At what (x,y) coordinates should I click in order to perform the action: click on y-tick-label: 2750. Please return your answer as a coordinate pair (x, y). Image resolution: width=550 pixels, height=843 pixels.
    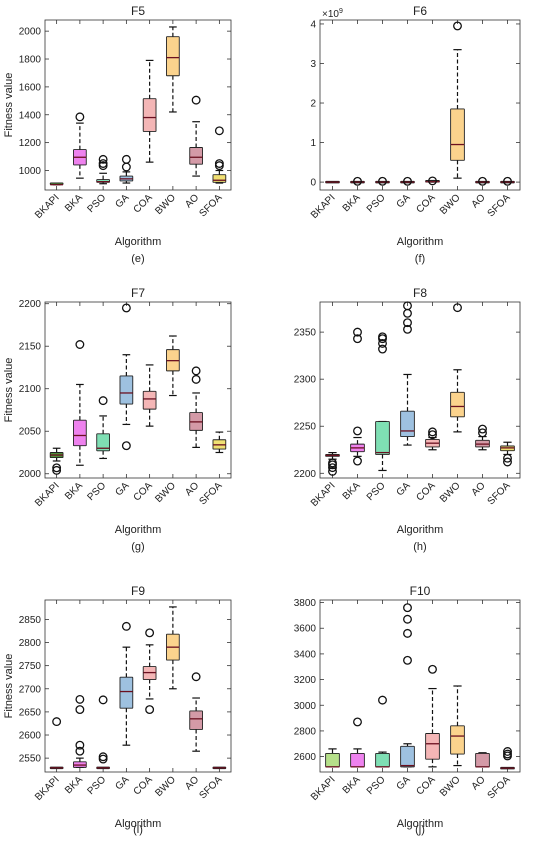
    Looking at the image, I should click on (30, 666).